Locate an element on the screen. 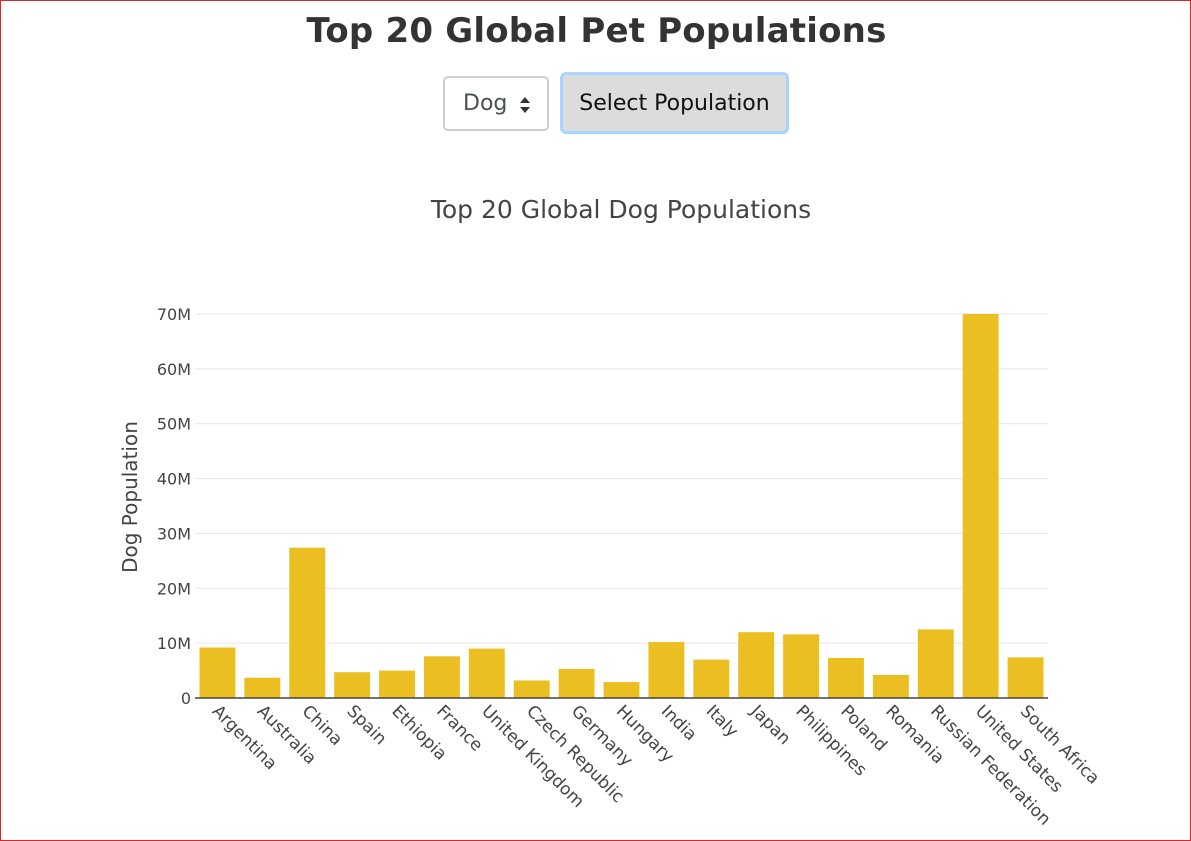 Image resolution: width=1191 pixels, height=841 pixels. y-tick-label: 40M is located at coordinates (174, 479).